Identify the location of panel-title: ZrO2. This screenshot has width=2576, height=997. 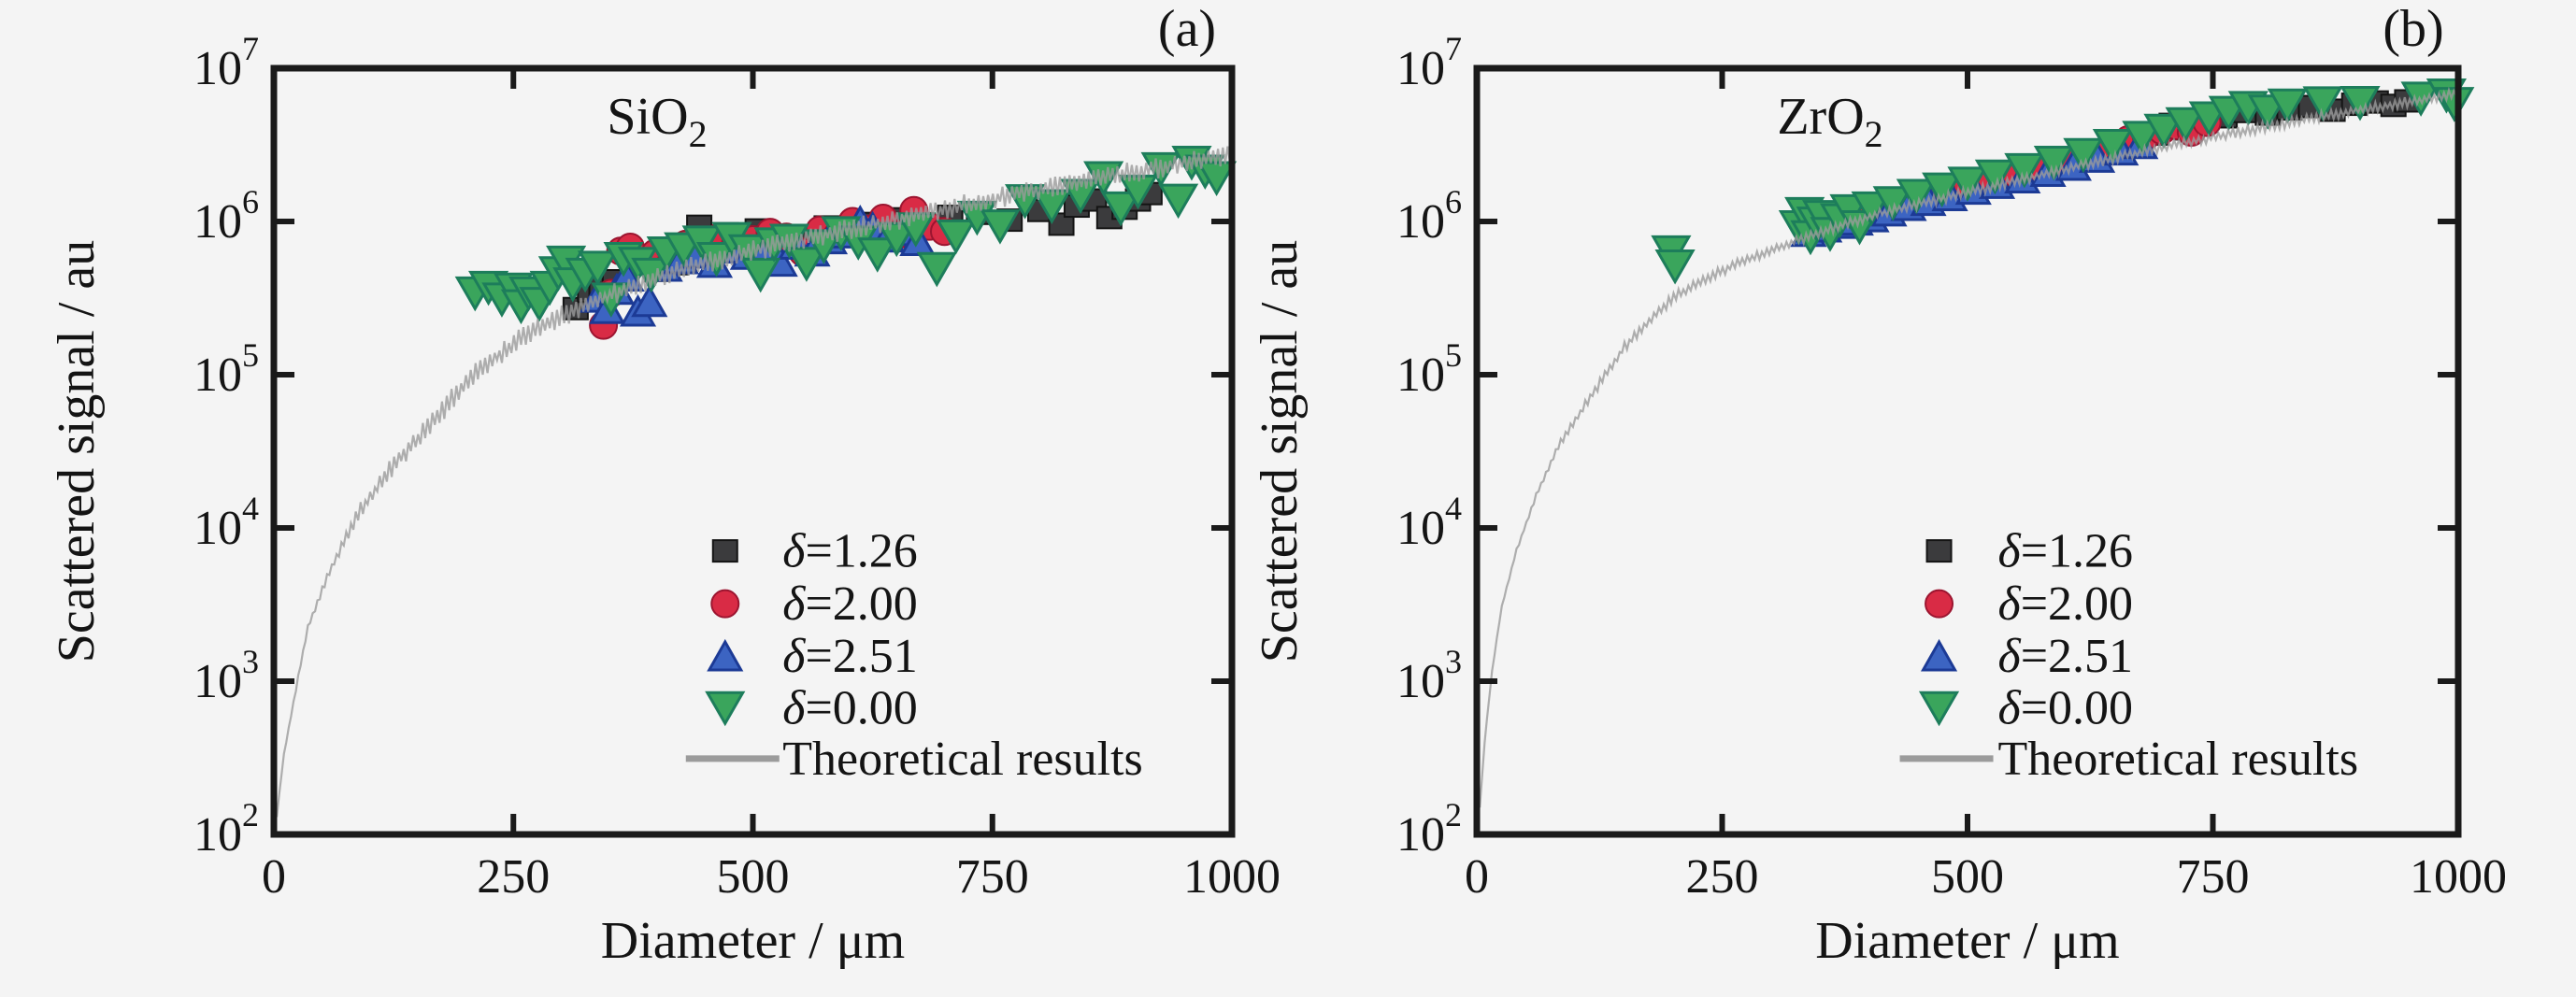
(1829, 121).